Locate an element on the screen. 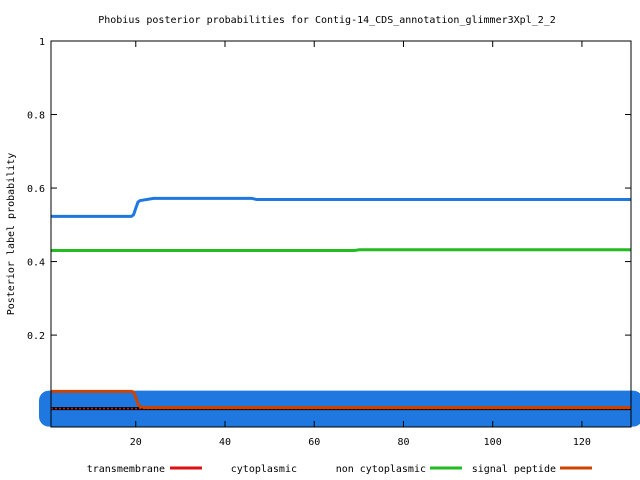 This screenshot has height=480, width=640. y-tick-label: 0.8 is located at coordinates (36, 116).